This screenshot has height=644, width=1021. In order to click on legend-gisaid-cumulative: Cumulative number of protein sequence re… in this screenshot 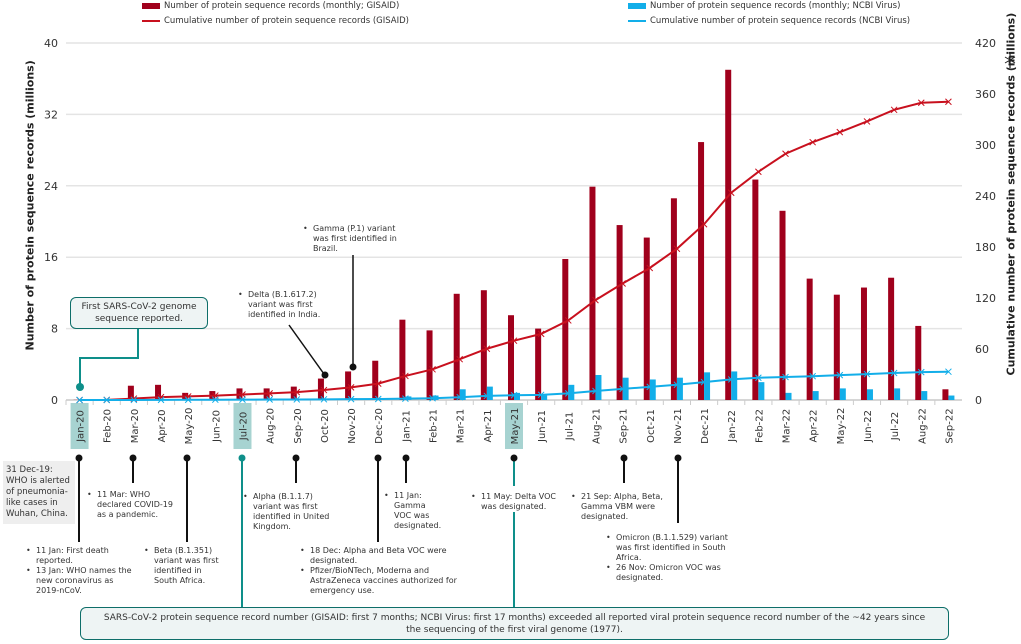, I will do `click(275, 21)`.